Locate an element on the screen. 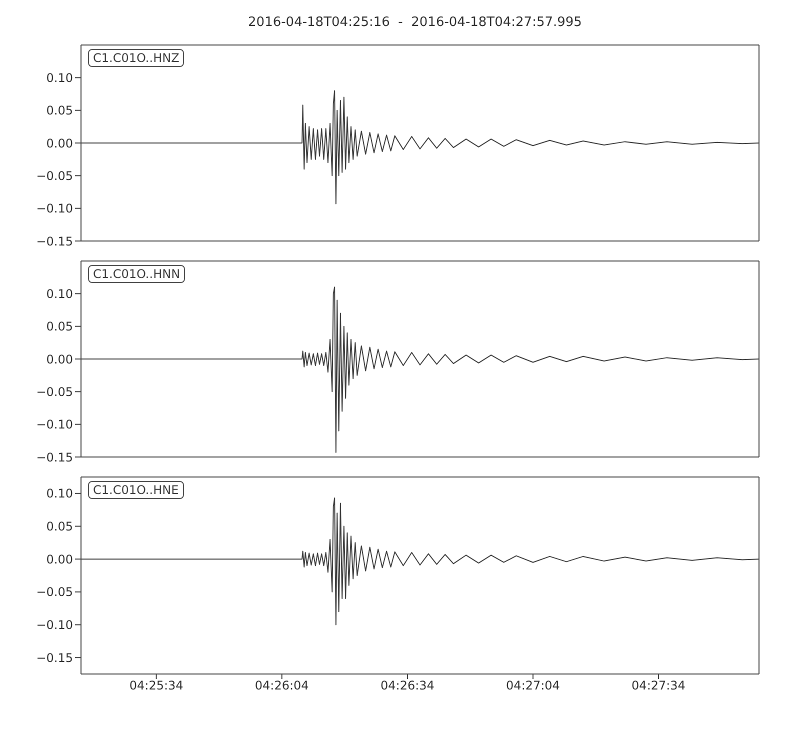  text: C1.C01O..HNZ is located at coordinates (136, 58).